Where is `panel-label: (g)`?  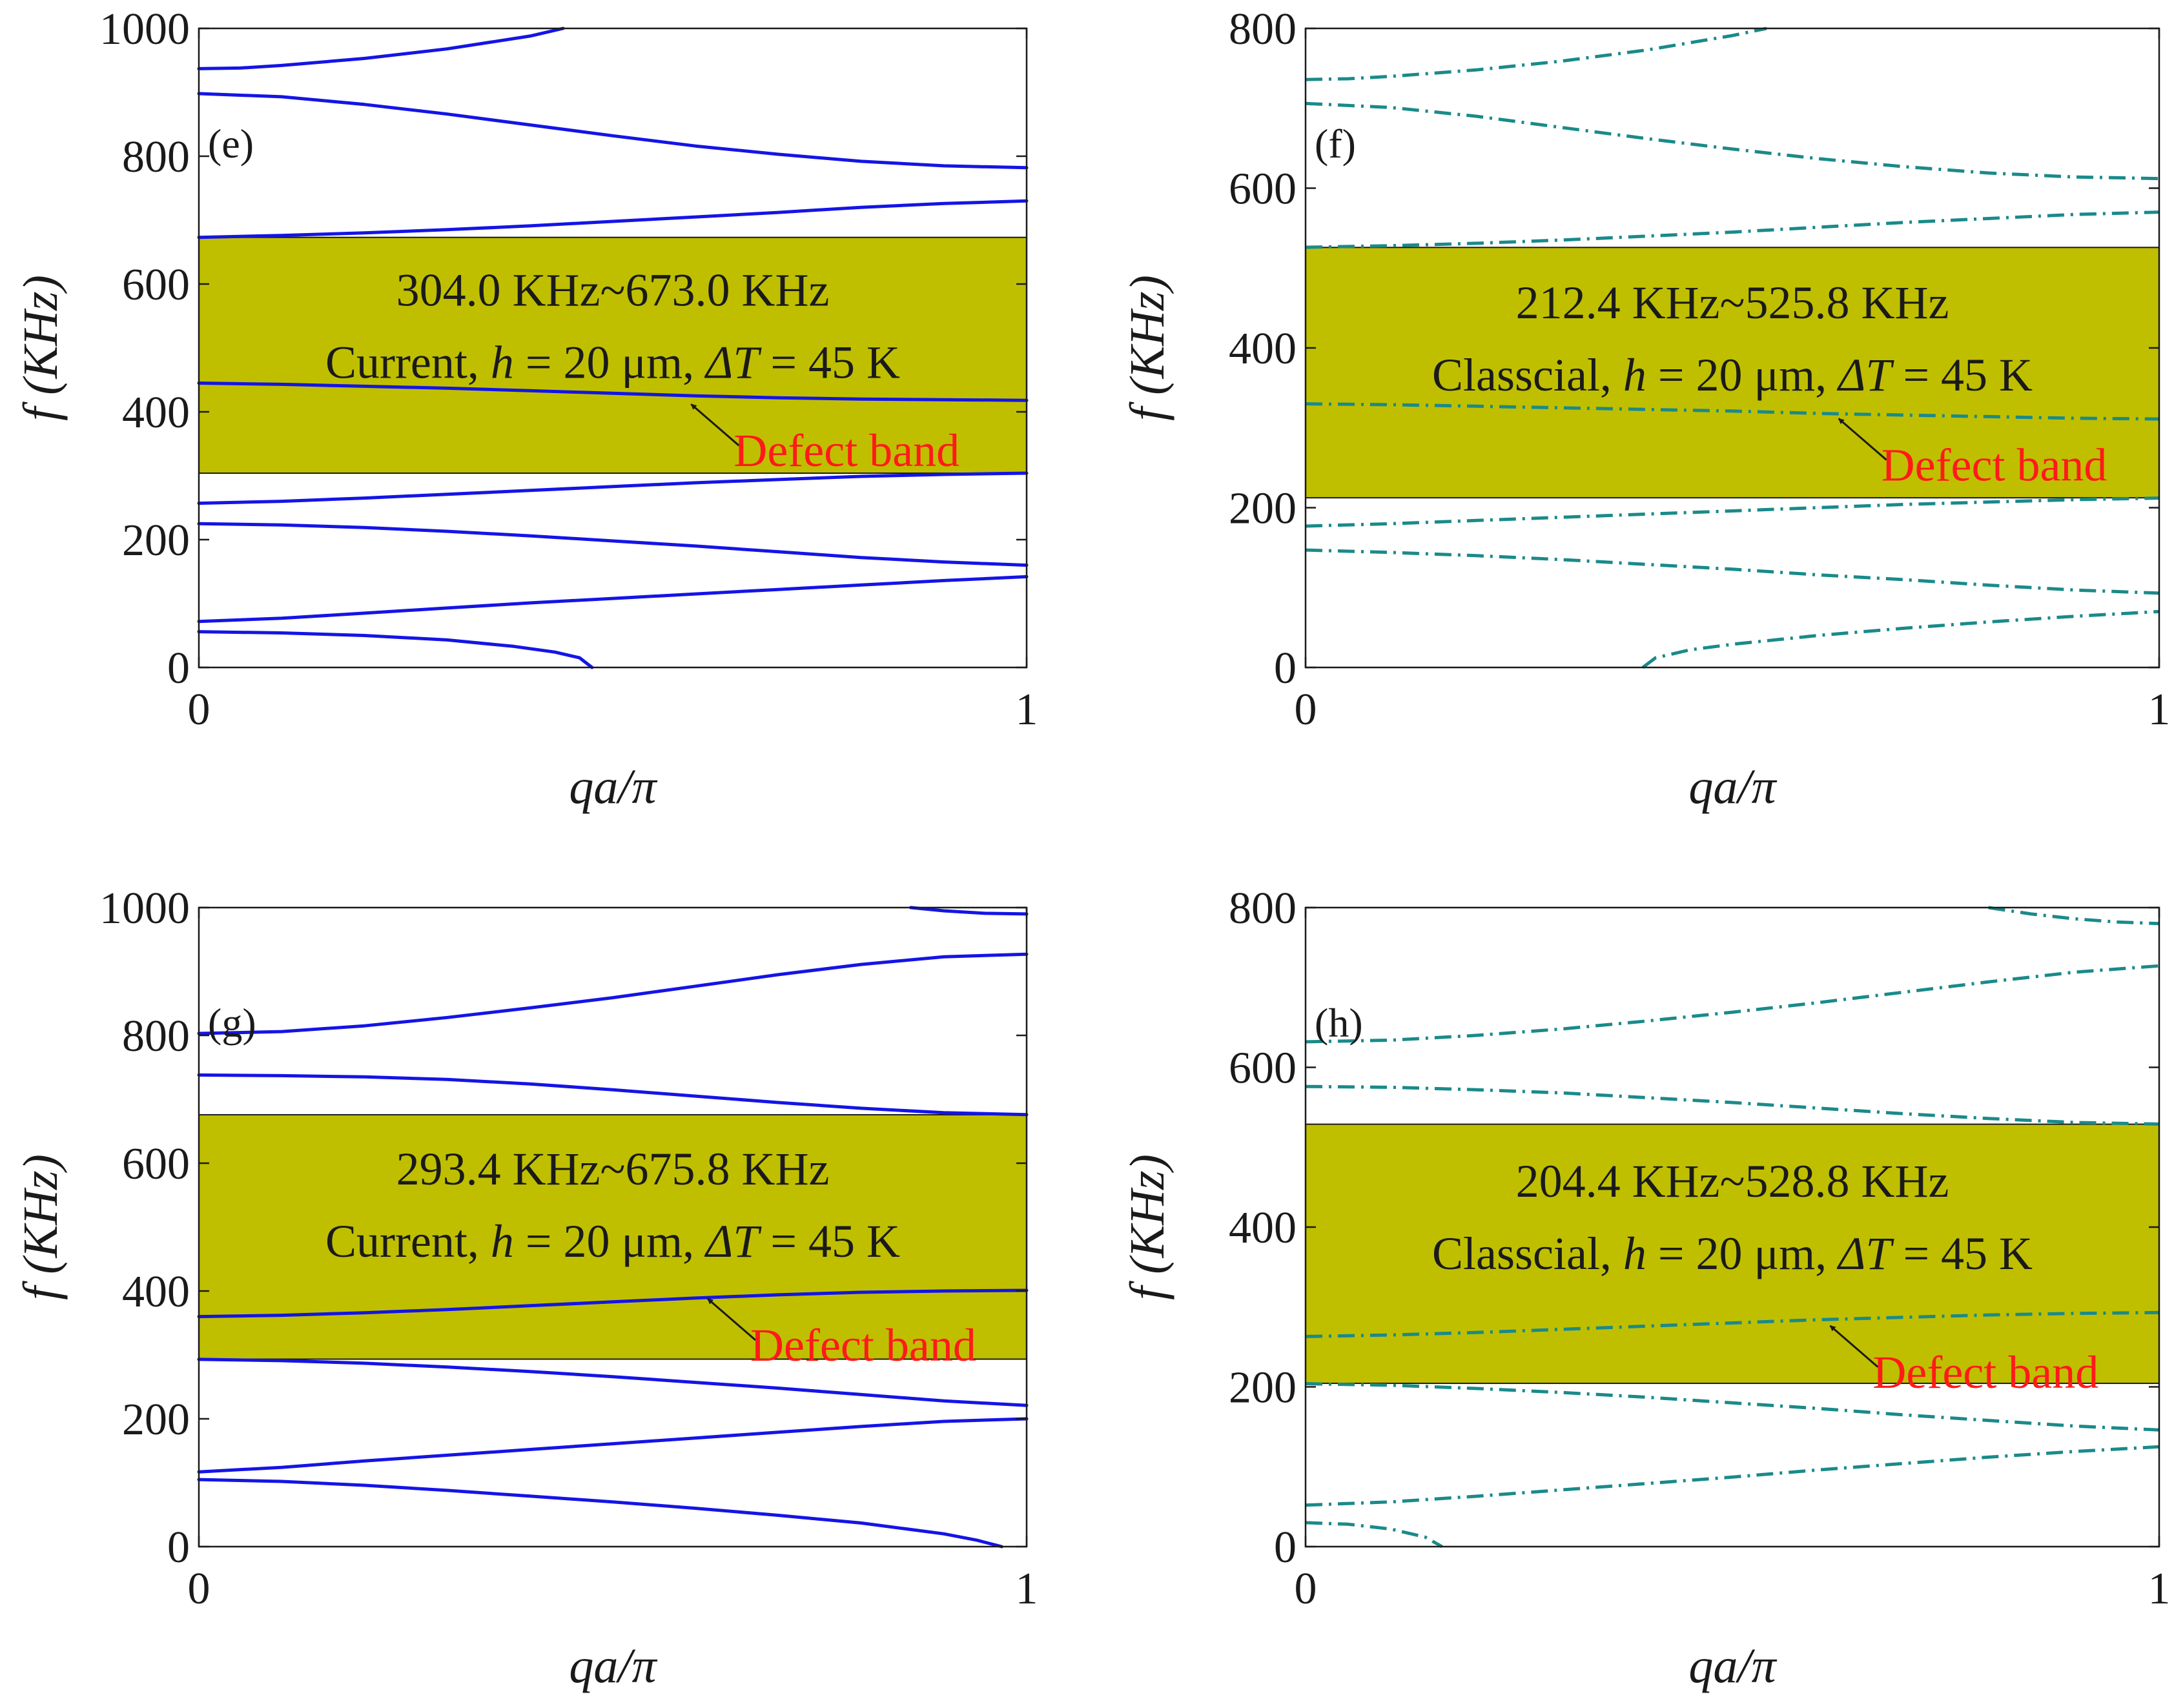 panel-label: (g) is located at coordinates (232, 1023).